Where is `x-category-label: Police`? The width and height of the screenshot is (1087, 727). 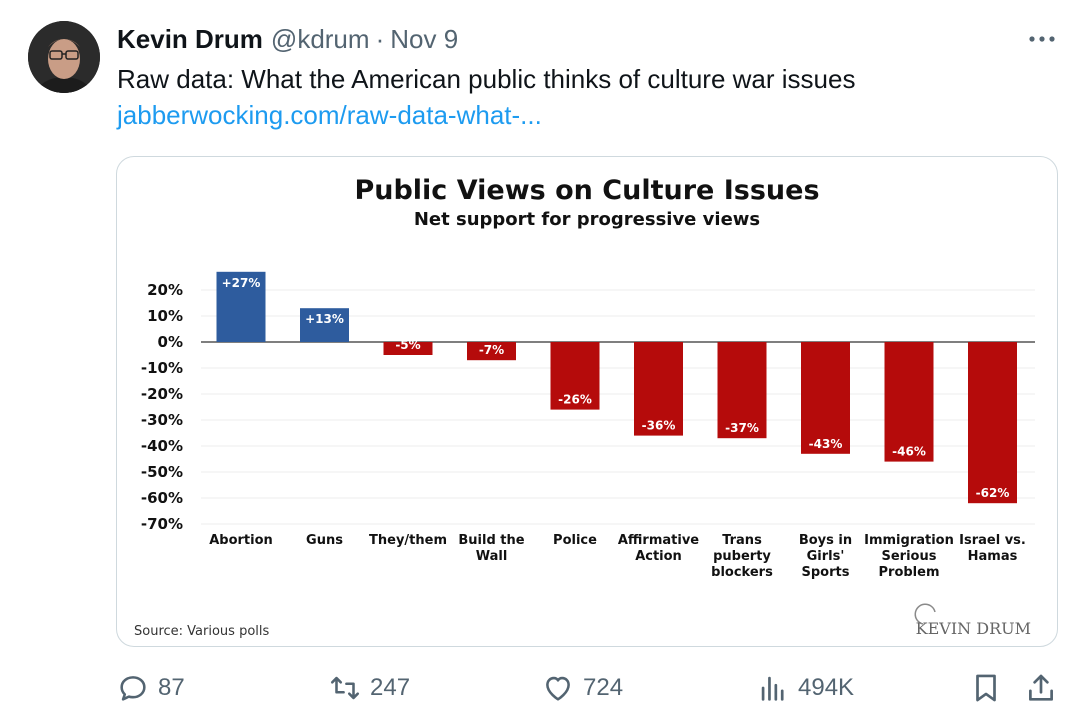 x-category-label: Police is located at coordinates (575, 540).